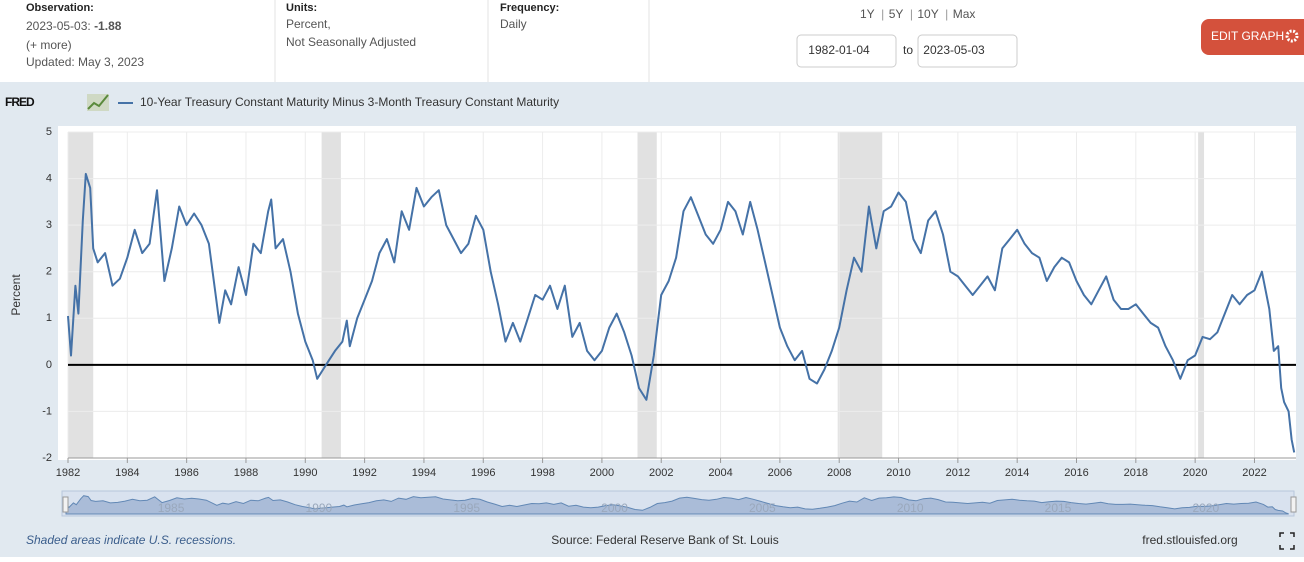 The image size is (1304, 562). Describe the element at coordinates (49, 272) in the screenshot. I see `y-tick-label: 2` at that location.